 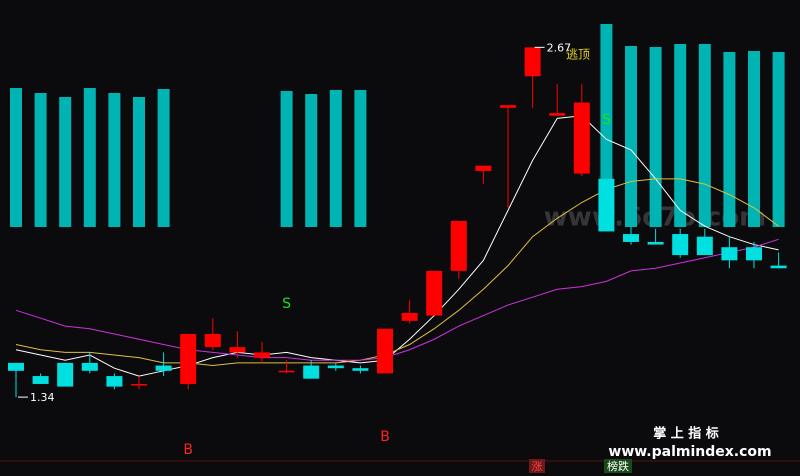 I want to click on top-label: 逃顶, so click(x=578, y=55).